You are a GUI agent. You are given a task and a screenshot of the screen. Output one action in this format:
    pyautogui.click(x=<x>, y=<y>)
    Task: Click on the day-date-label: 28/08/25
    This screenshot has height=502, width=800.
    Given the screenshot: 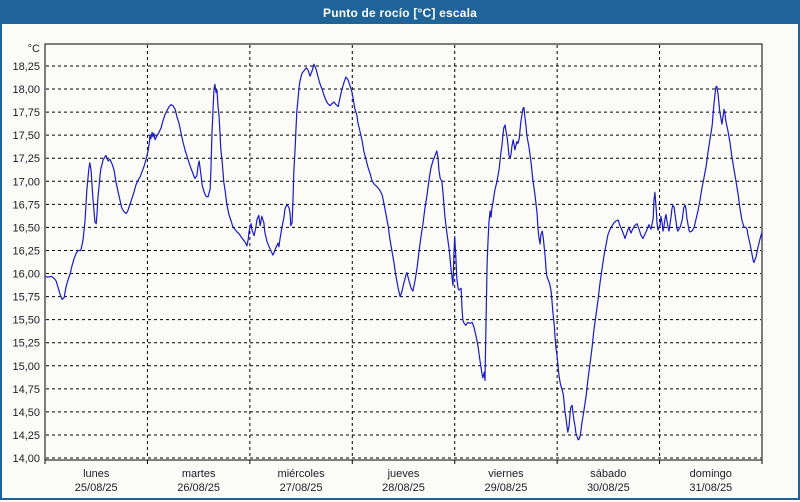 What is the action you would take?
    pyautogui.click(x=403, y=488)
    